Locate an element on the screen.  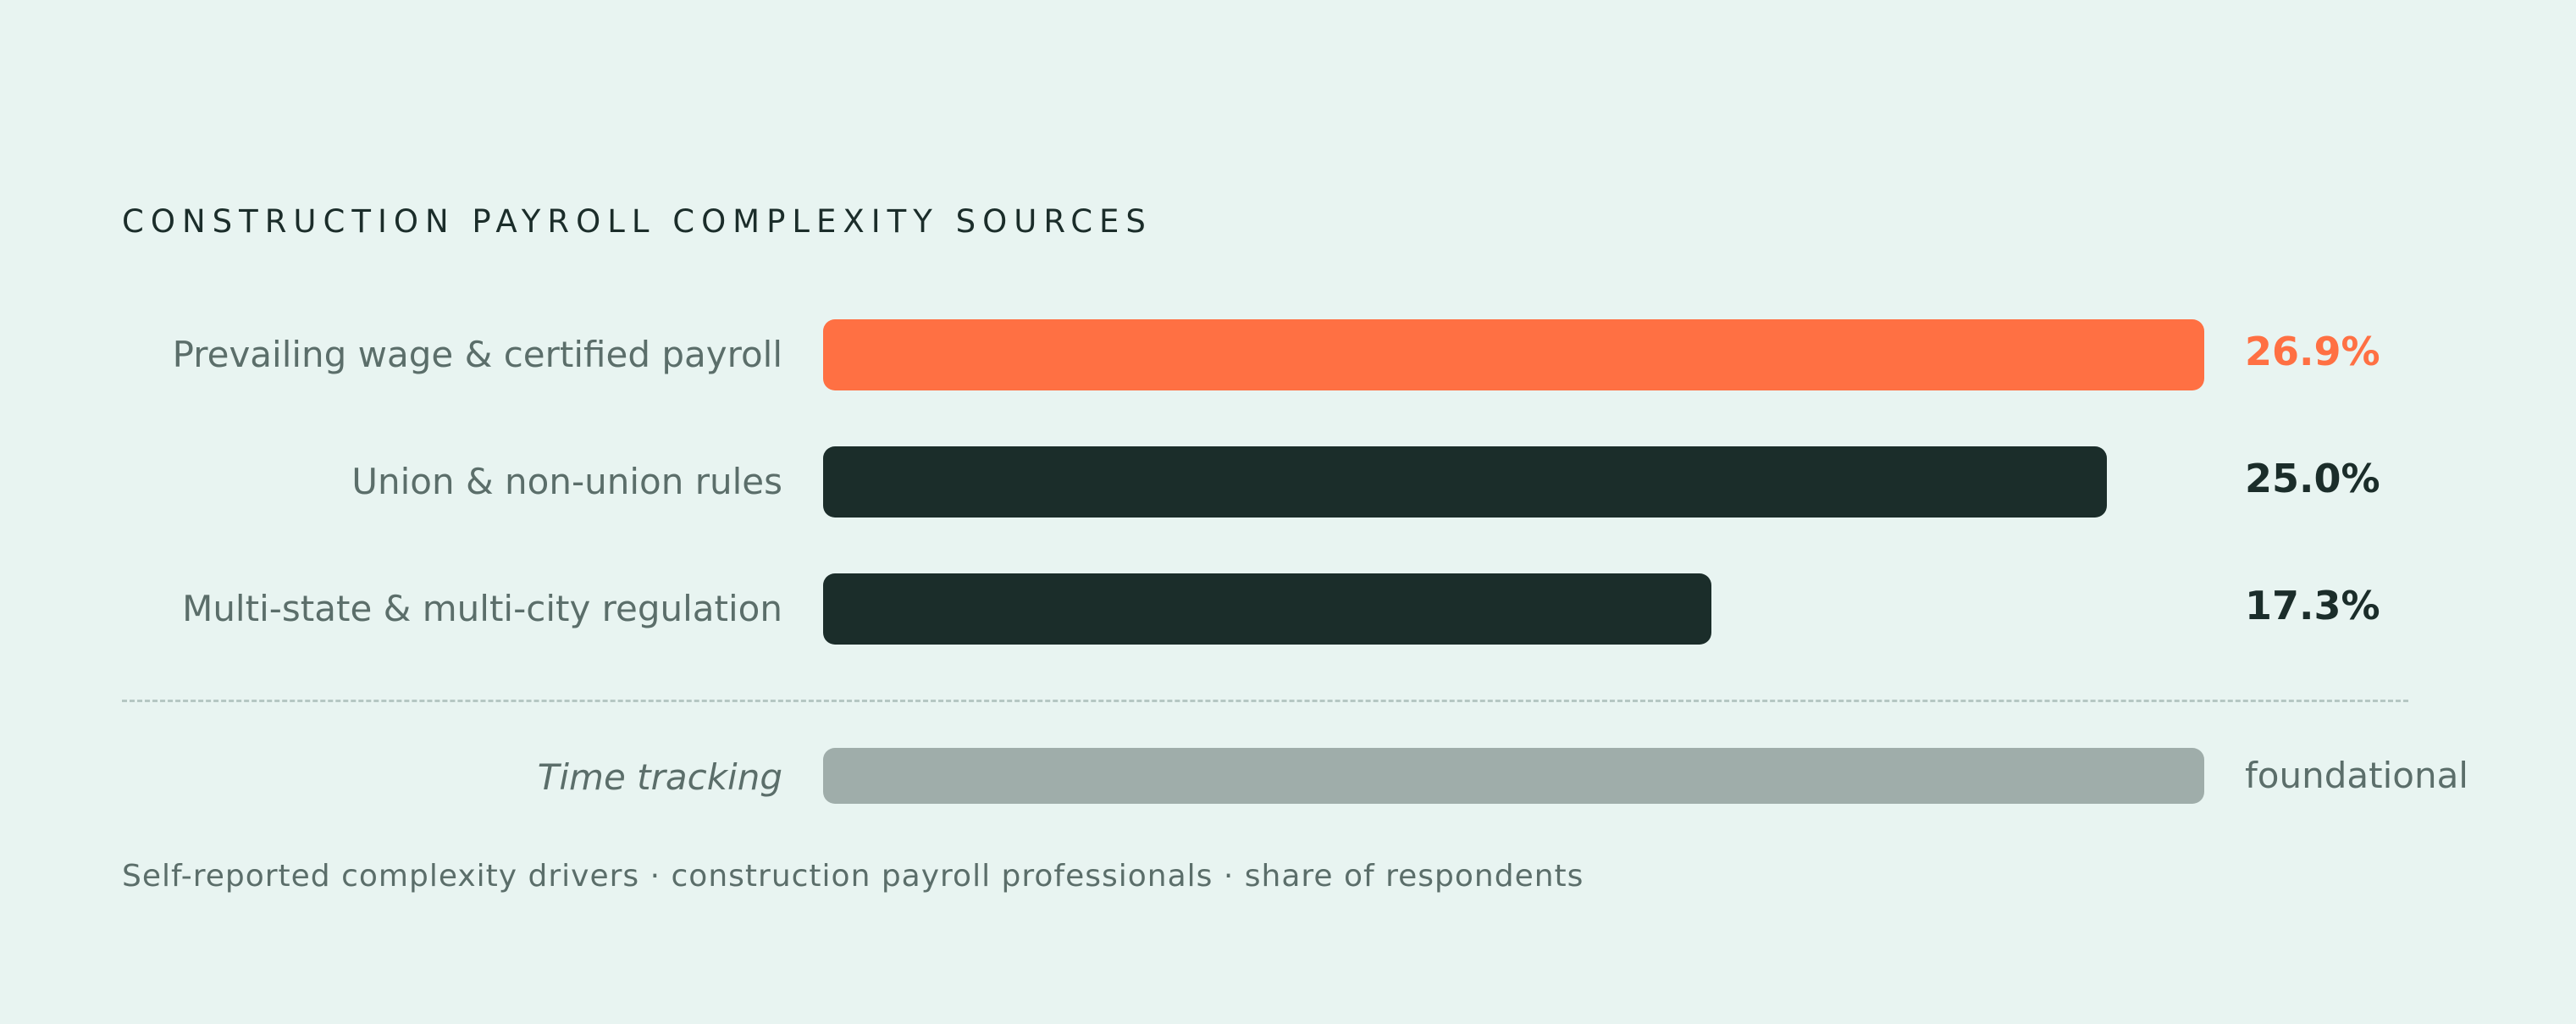
category-label: Prevailing wage & certified payroll is located at coordinates (477, 354).